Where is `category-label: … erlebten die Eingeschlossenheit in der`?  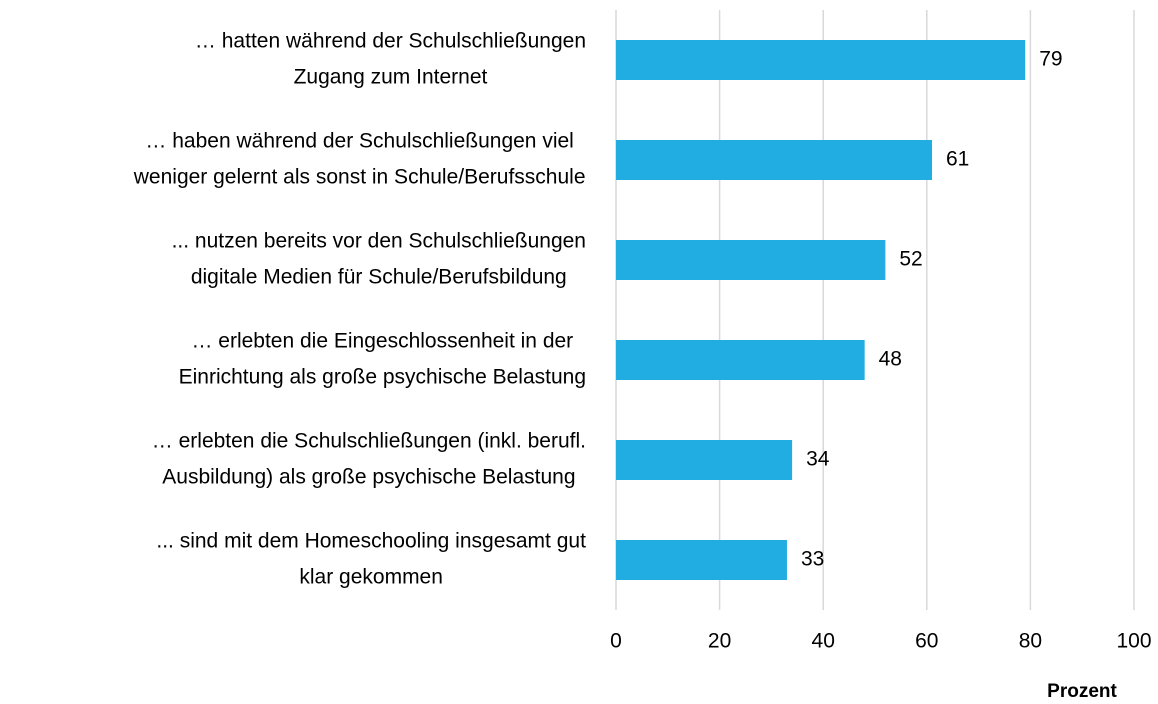 category-label: … erlebten die Eingeschlossenheit in der is located at coordinates (382, 341).